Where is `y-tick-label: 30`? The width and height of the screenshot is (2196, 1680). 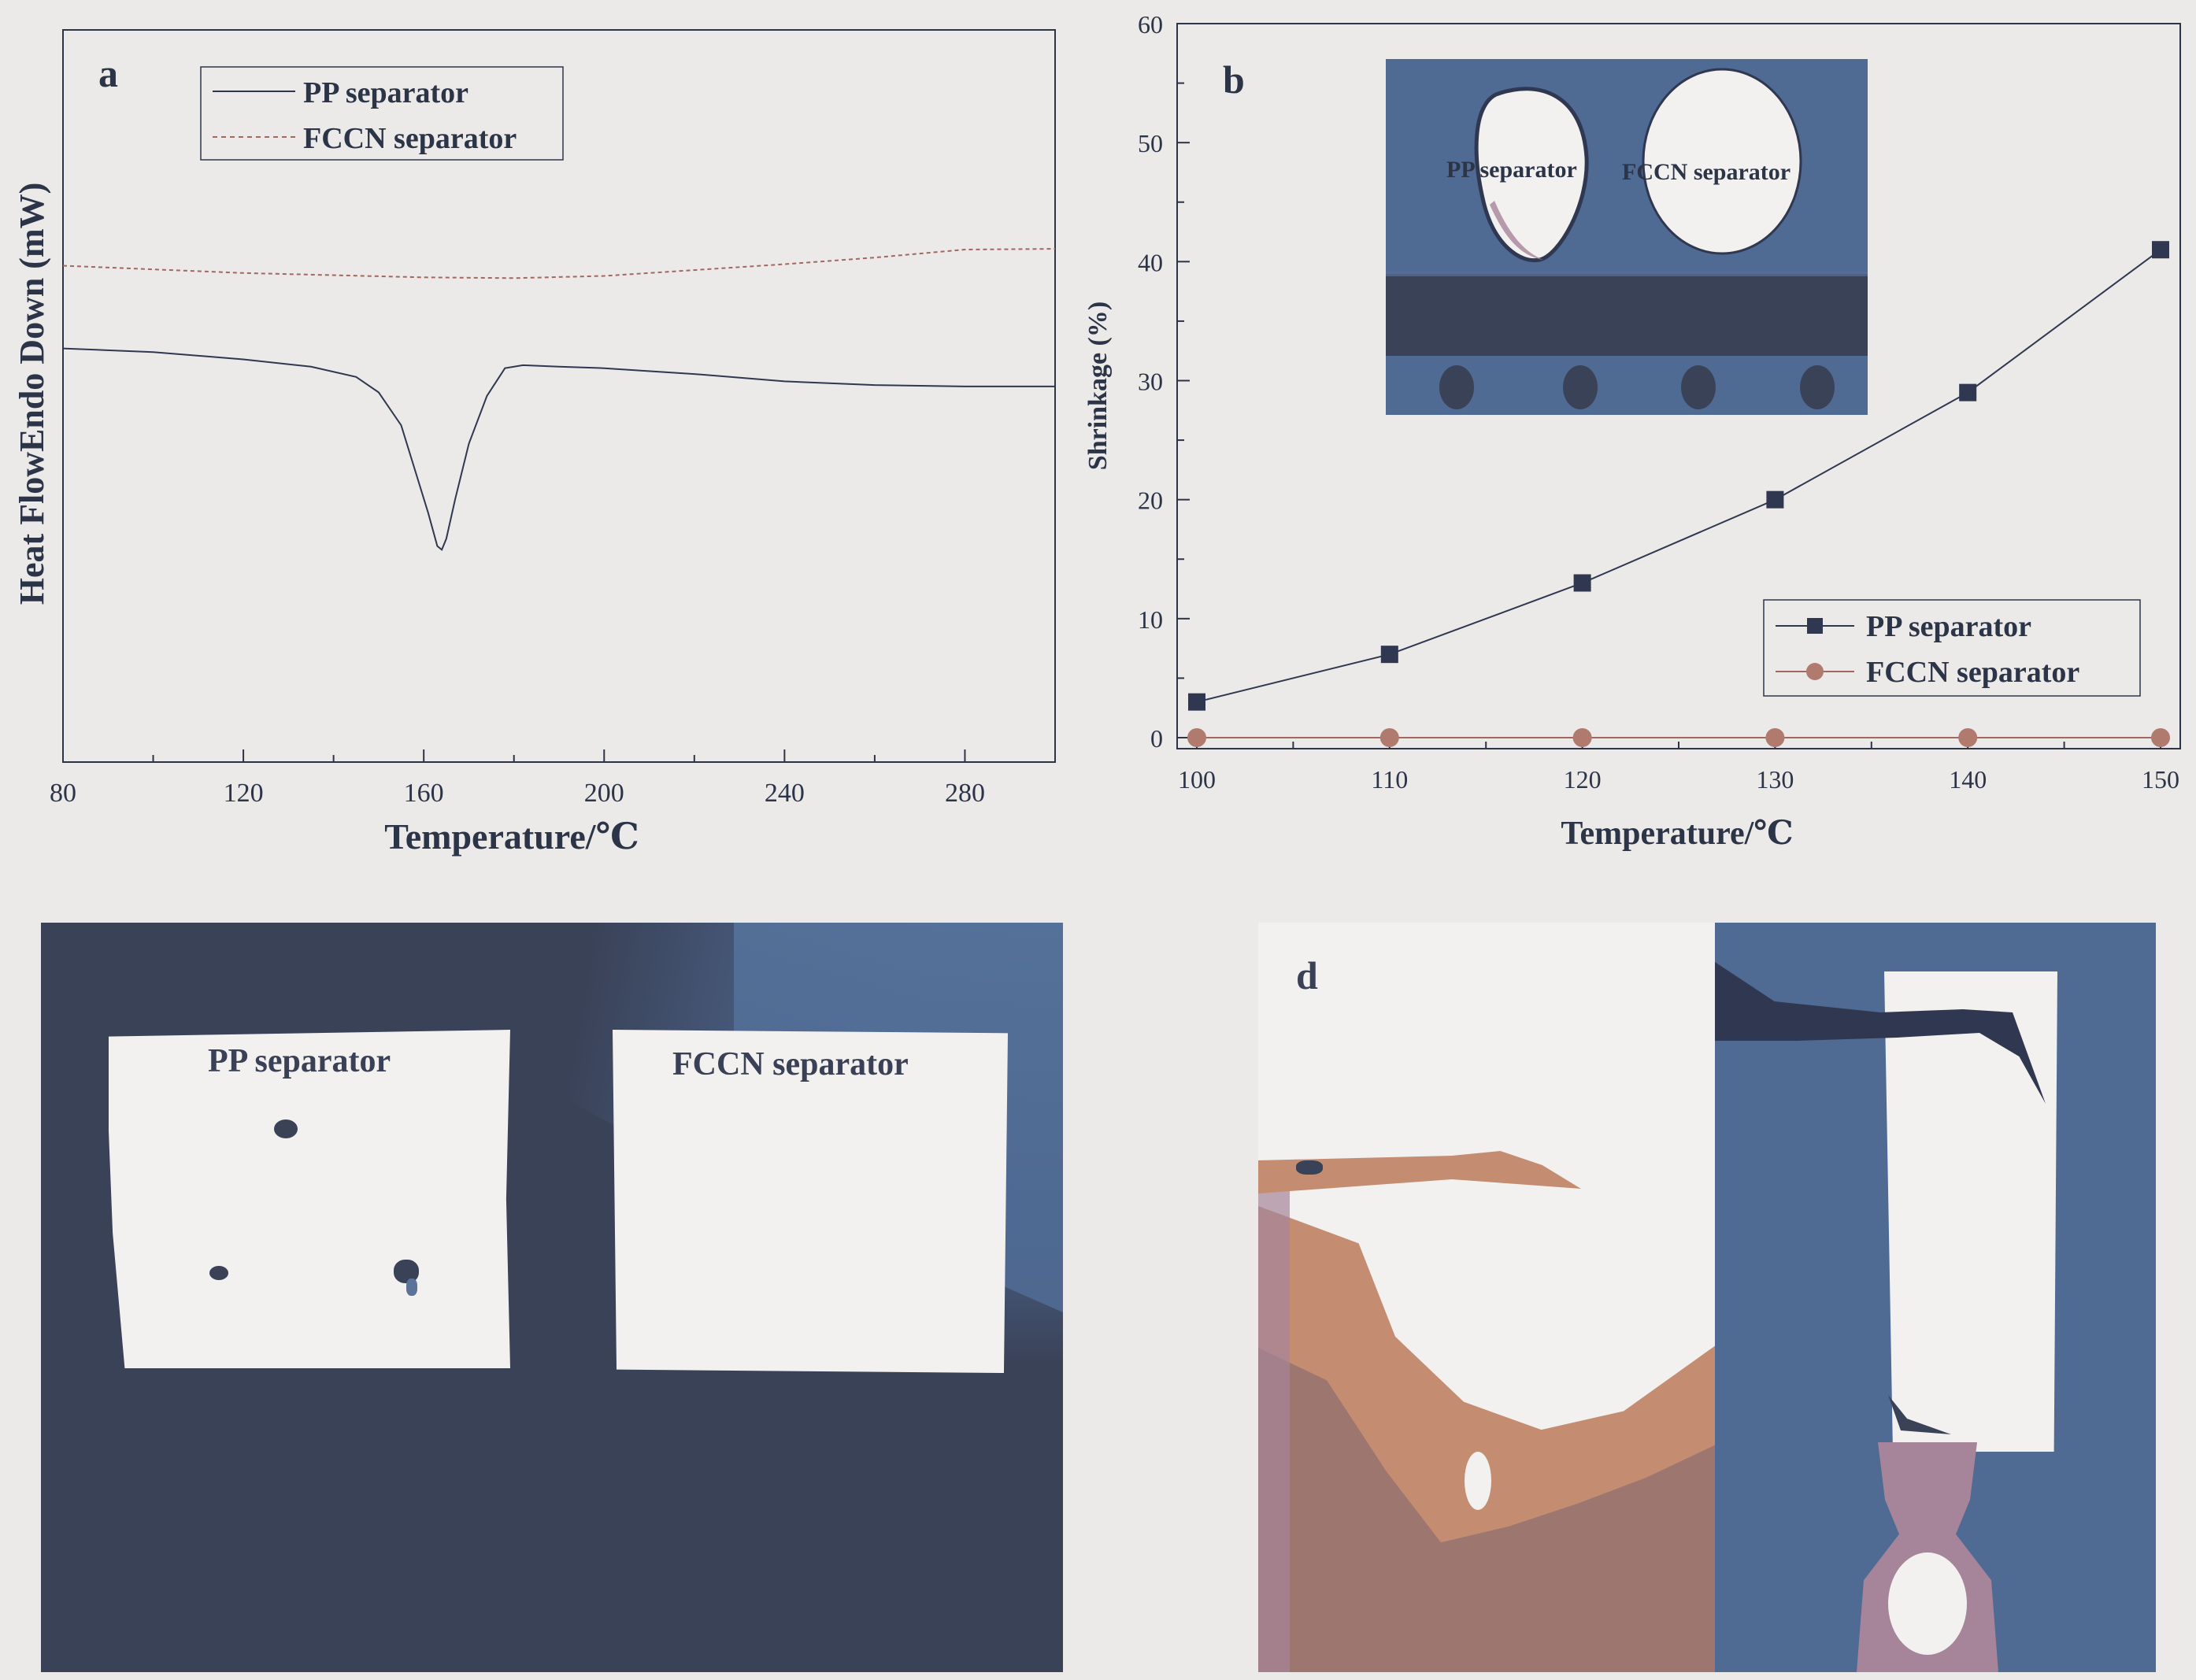
y-tick-label: 30 is located at coordinates (1150, 382).